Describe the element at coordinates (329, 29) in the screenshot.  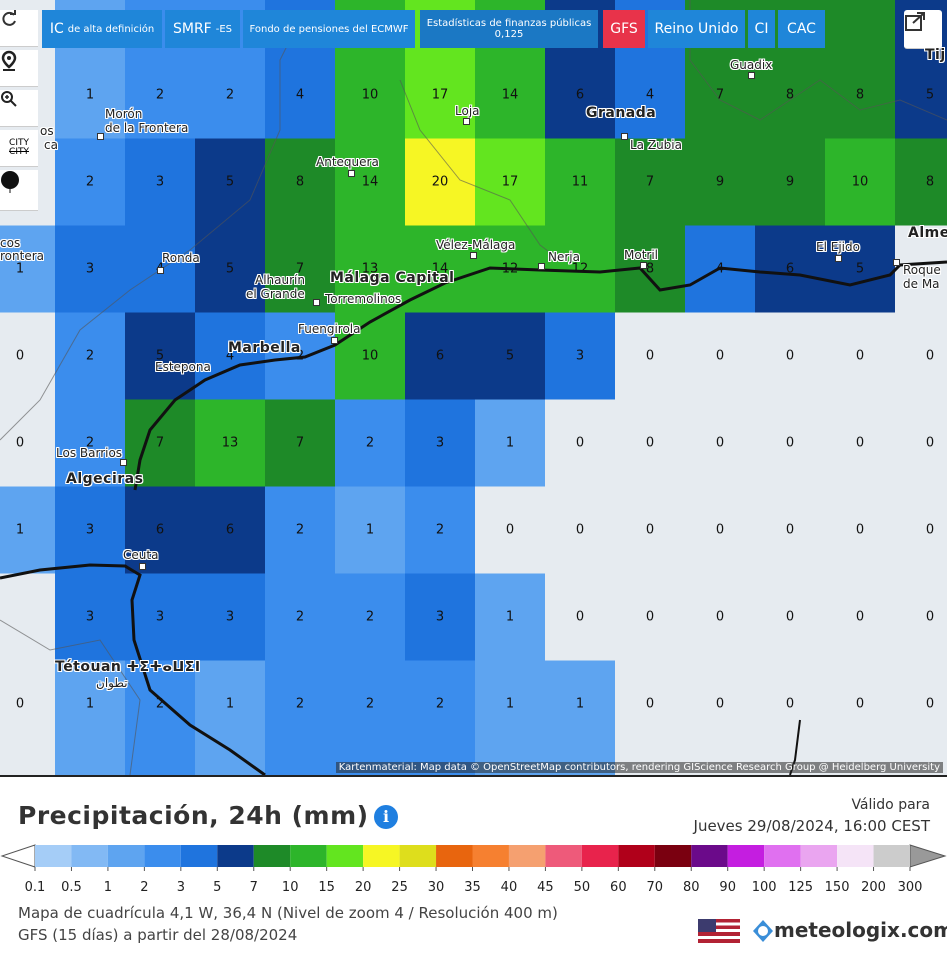
I see `toolbar-button: Fondo de pensiones del ECMWF` at that location.